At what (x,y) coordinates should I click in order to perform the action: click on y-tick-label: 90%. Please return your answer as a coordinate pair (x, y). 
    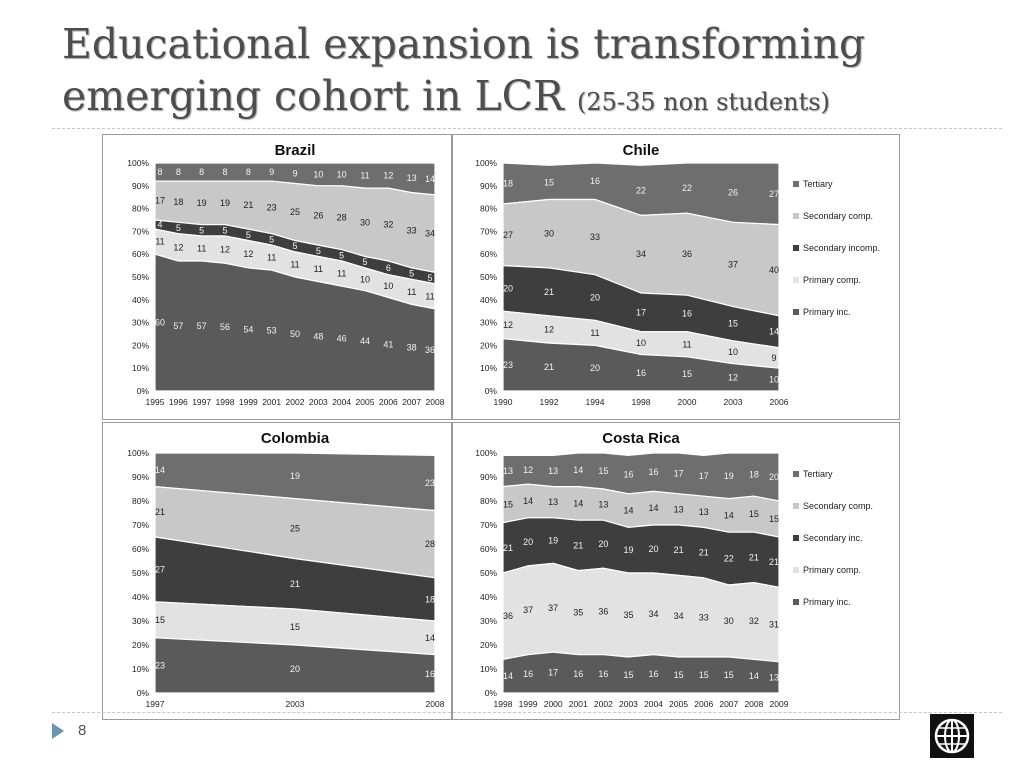
    Looking at the image, I should click on (140, 186).